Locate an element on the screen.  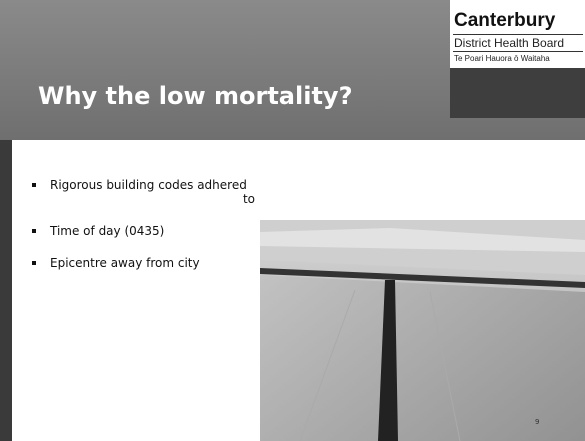
bullet-item: Time of day (0435) is located at coordinates (155, 231).